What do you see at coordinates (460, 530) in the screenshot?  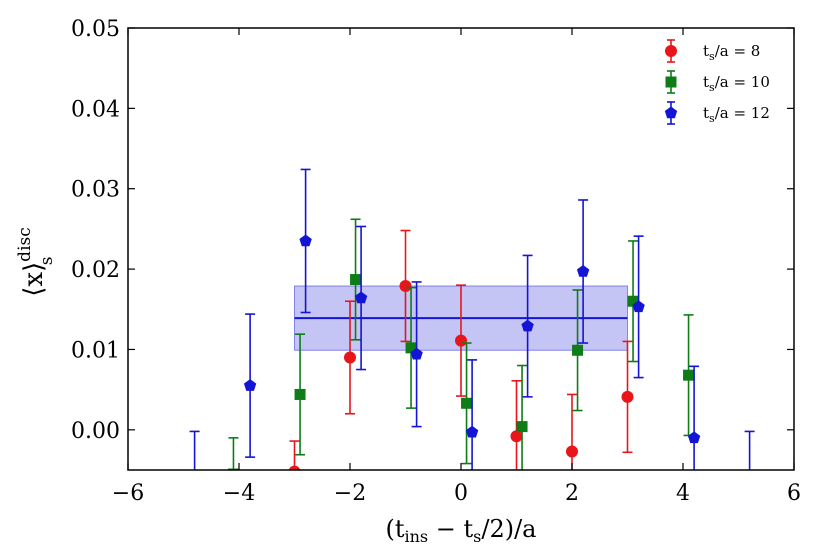 I see `x-axis-label: (tins − ts/2)/a` at bounding box center [460, 530].